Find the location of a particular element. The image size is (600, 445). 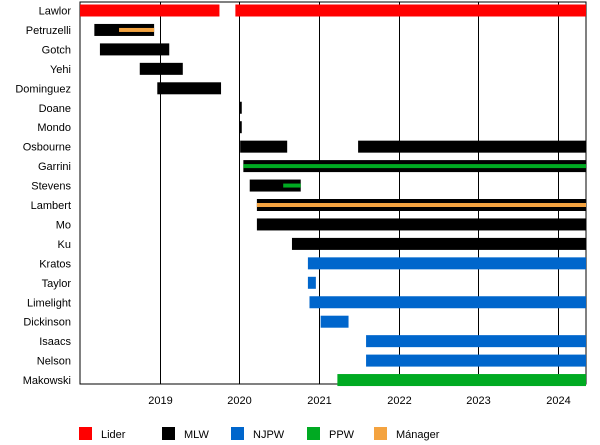

x-tick-label: 2022 is located at coordinates (399, 401).